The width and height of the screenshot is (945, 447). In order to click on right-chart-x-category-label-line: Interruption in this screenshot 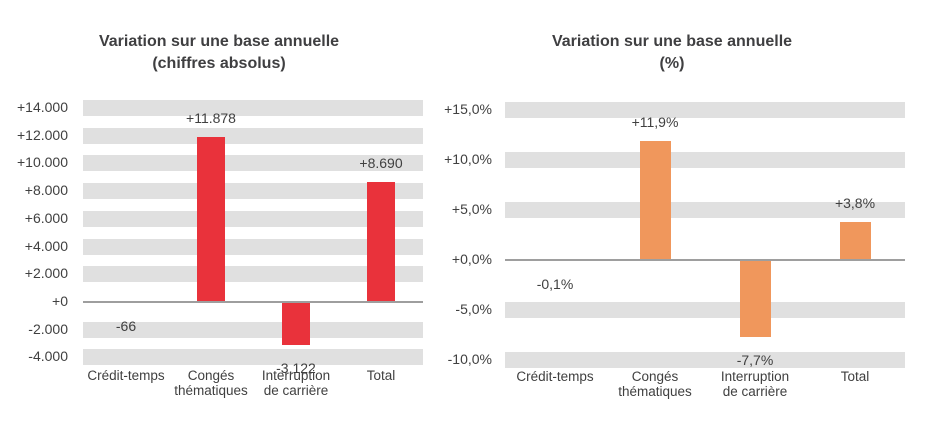, I will do `click(755, 376)`.